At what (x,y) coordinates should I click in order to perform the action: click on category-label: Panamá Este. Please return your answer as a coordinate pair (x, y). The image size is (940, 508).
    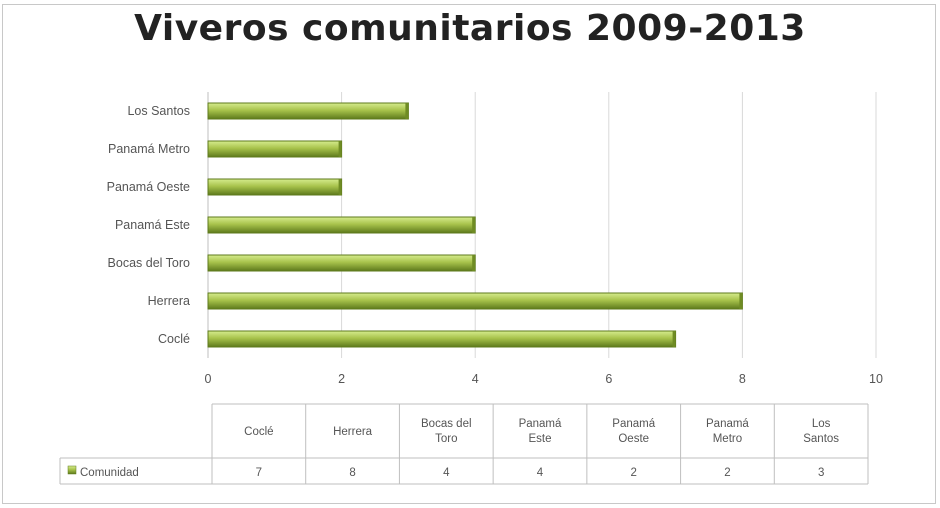
    Looking at the image, I should click on (152, 225).